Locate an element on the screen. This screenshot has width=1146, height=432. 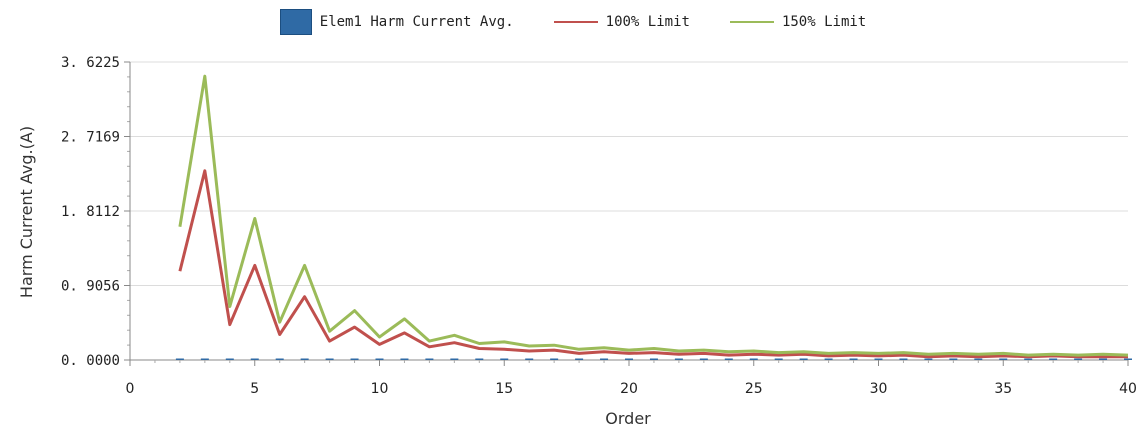
y-tick-label: 2. 7169 is located at coordinates (90, 137).